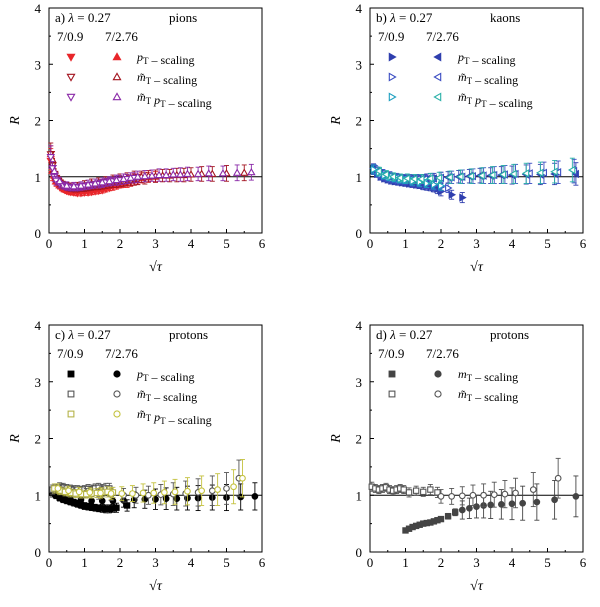 The width and height of the screenshot is (600, 607). I want to click on legend-label: m̃T pT – scaling, so click(495, 100).